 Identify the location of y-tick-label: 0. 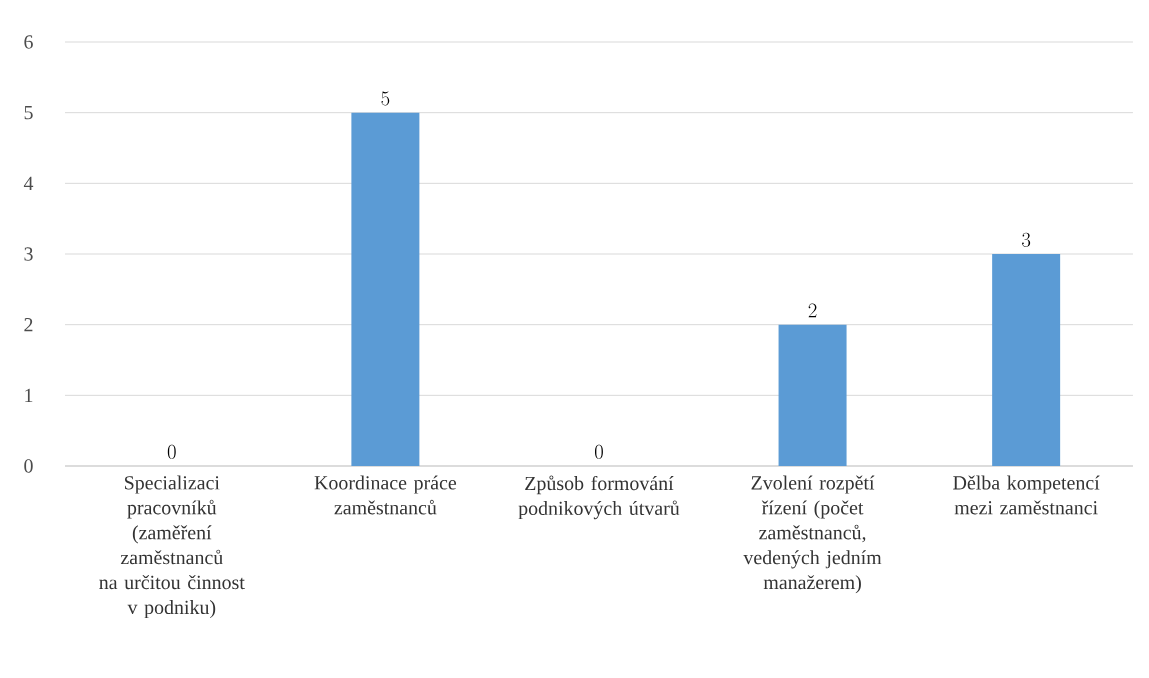
(28, 466).